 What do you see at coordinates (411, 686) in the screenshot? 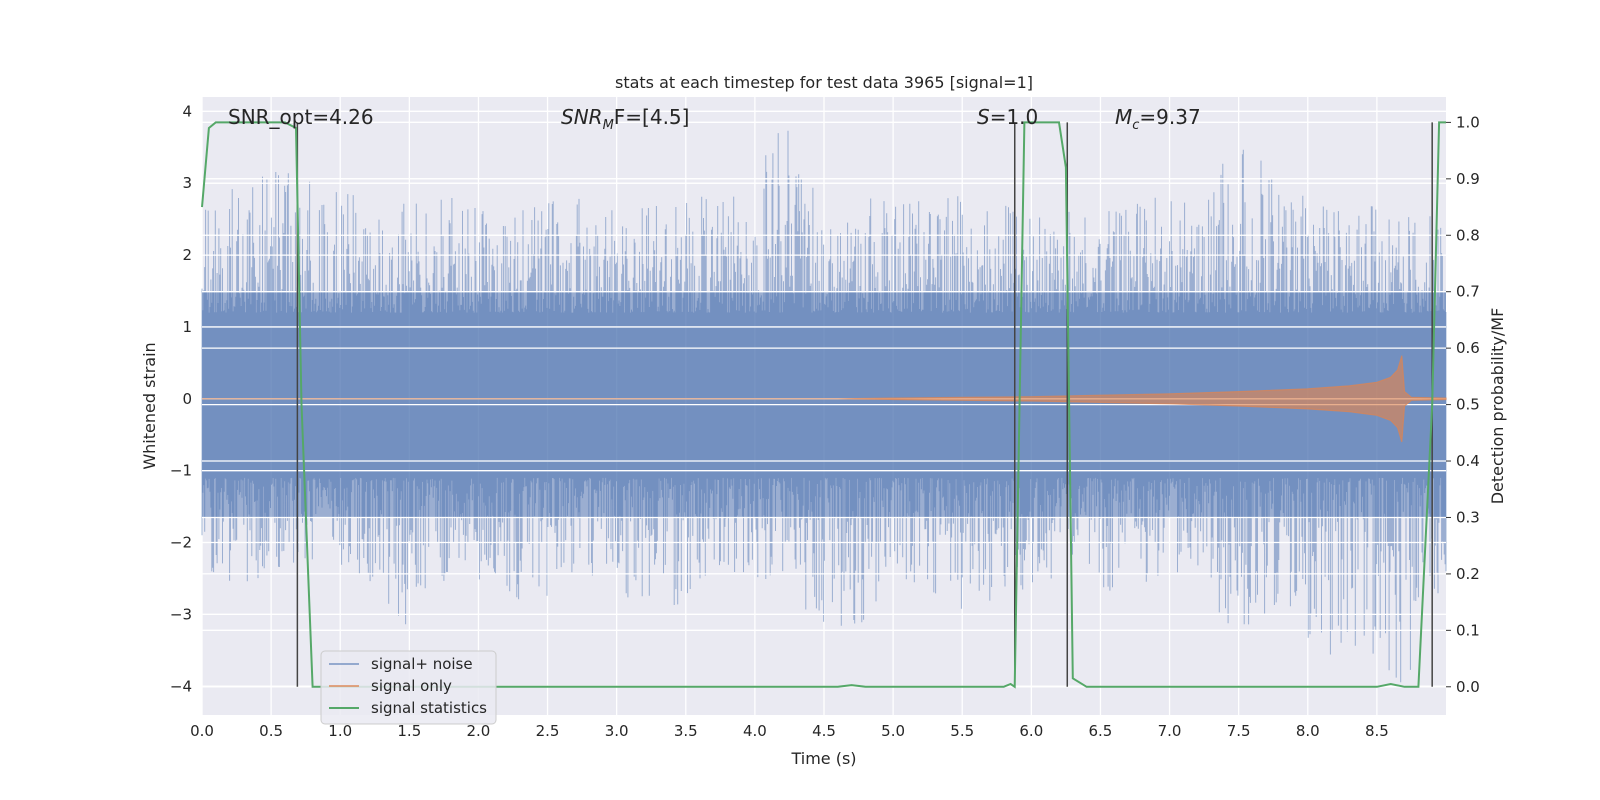
I see `legend-label-signal-only: signal only` at bounding box center [411, 686].